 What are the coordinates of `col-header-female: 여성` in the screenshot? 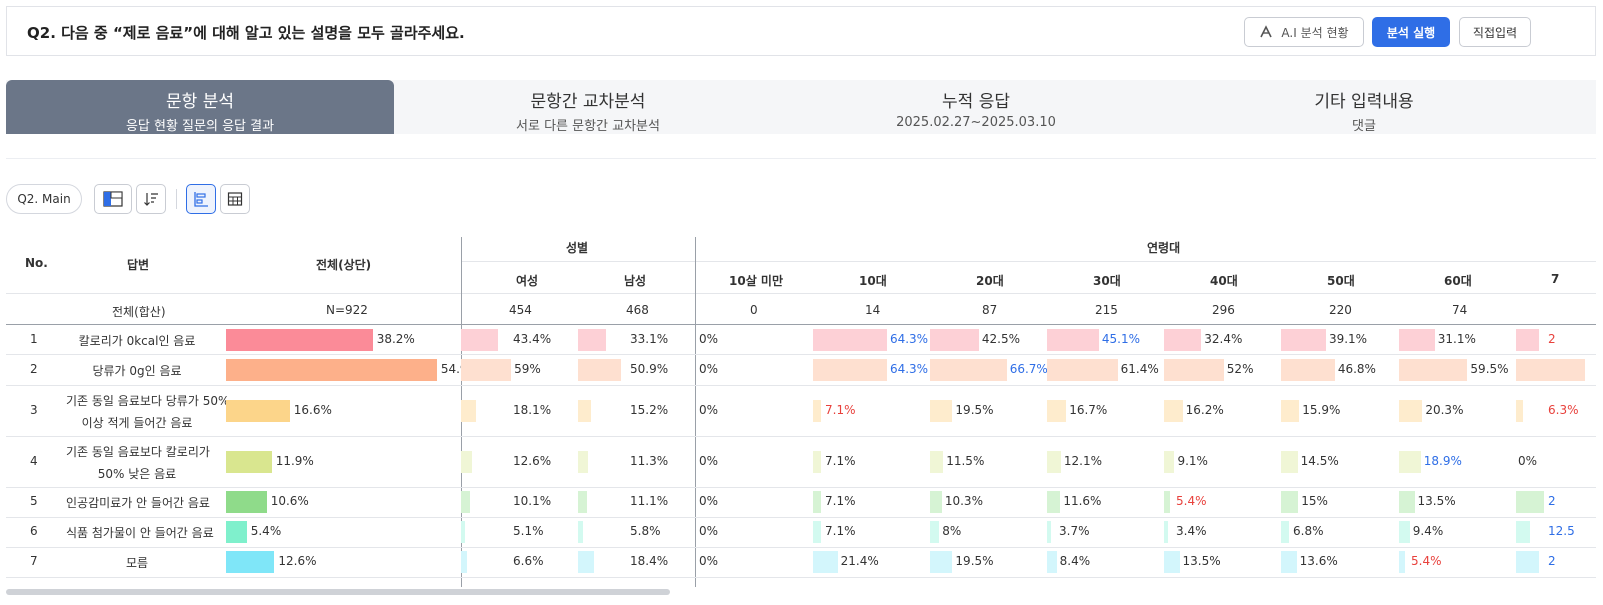 It's located at (527, 281).